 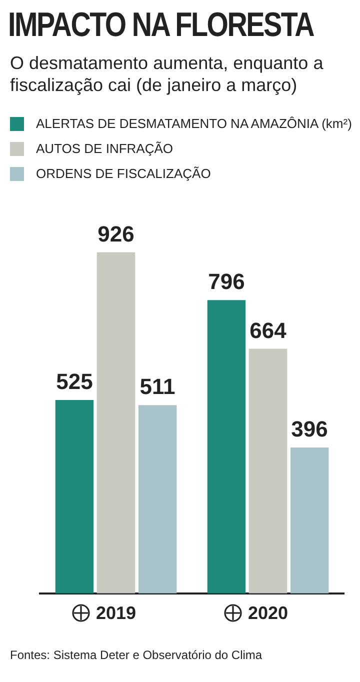 What do you see at coordinates (136, 655) in the screenshot?
I see `text: Fontes: Sistema Deter e Observatório do Clima` at bounding box center [136, 655].